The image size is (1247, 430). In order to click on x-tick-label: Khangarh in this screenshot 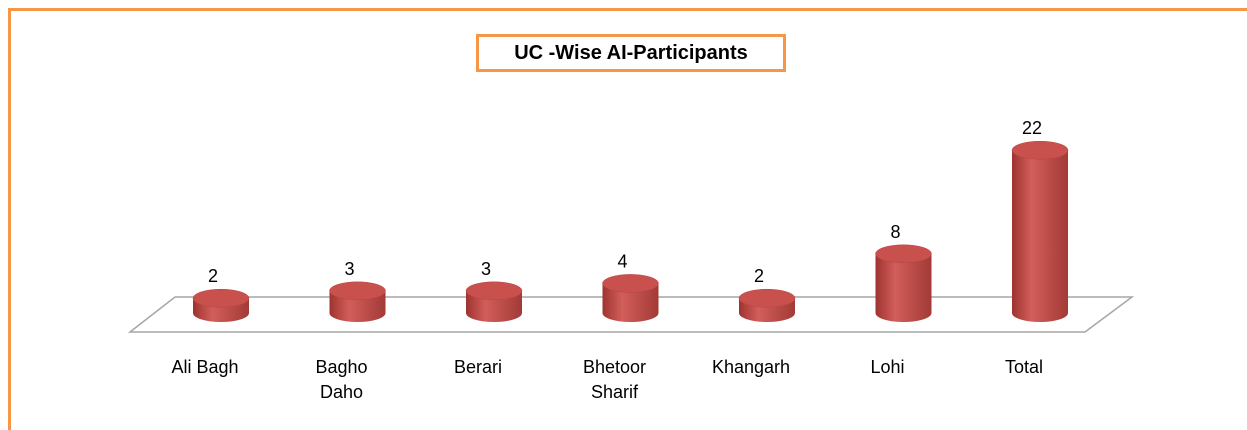, I will do `click(751, 367)`.